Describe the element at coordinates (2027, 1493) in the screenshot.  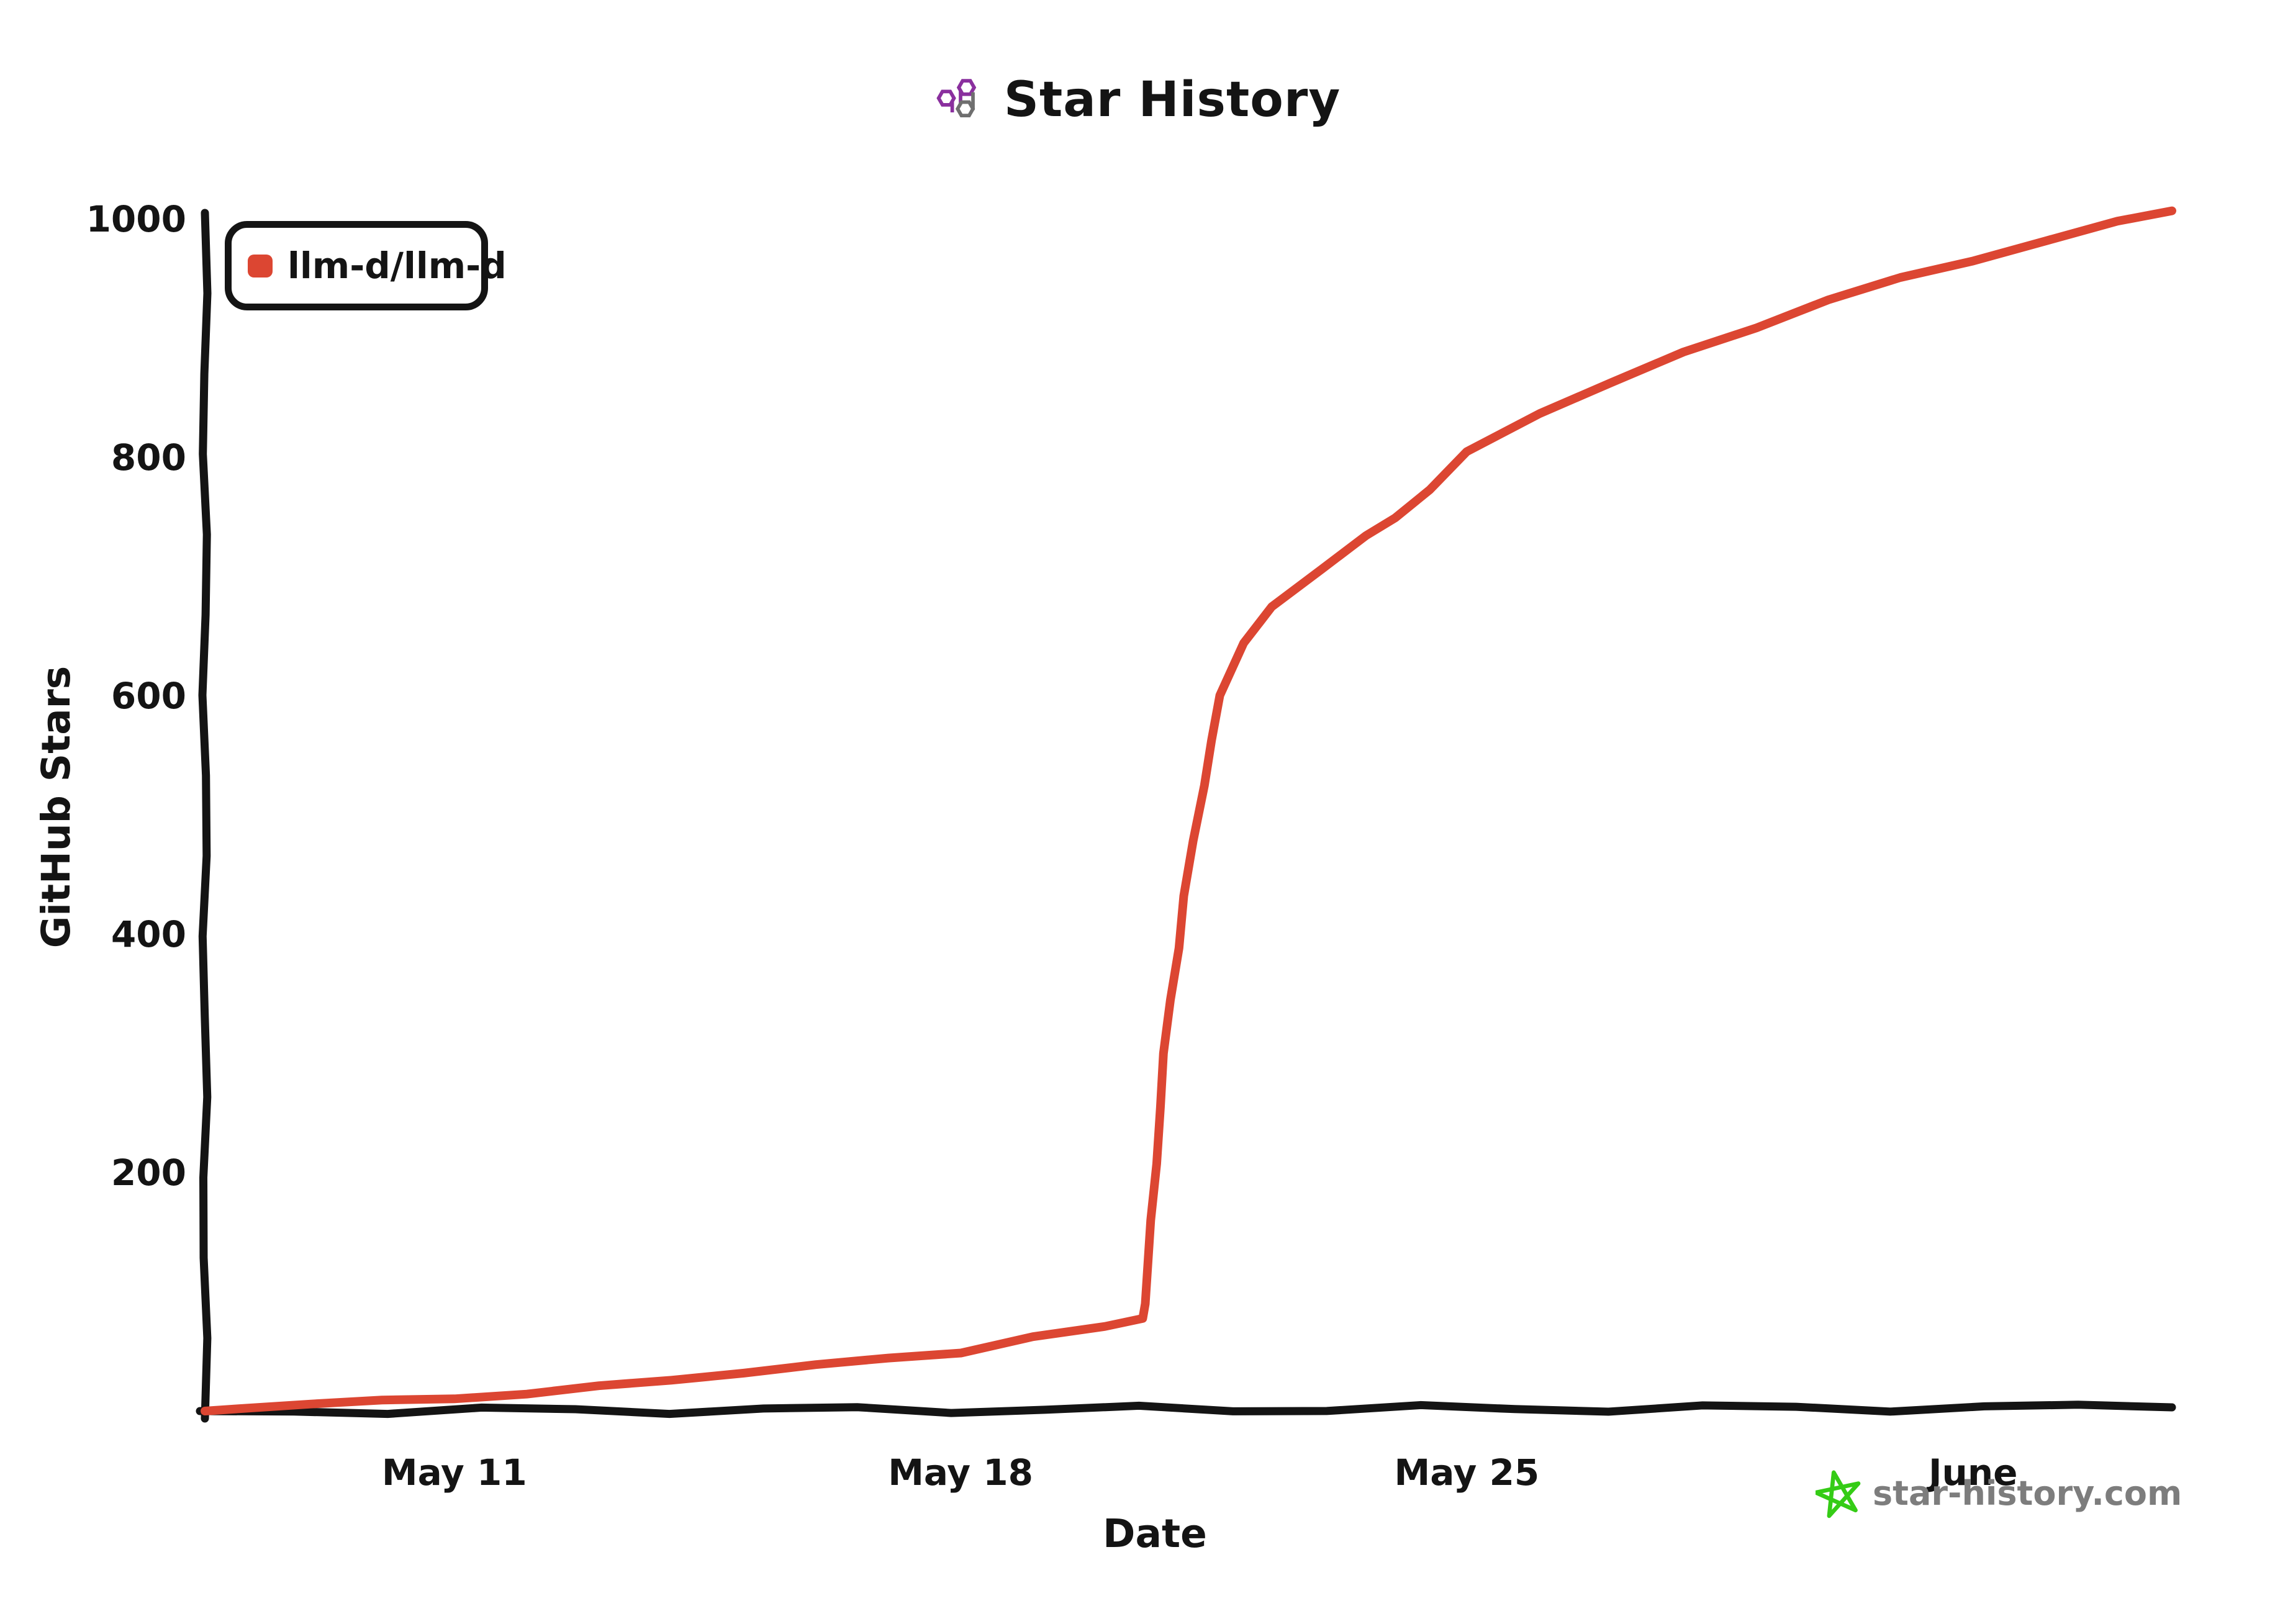
I see `watermark-text: star-history.com` at that location.